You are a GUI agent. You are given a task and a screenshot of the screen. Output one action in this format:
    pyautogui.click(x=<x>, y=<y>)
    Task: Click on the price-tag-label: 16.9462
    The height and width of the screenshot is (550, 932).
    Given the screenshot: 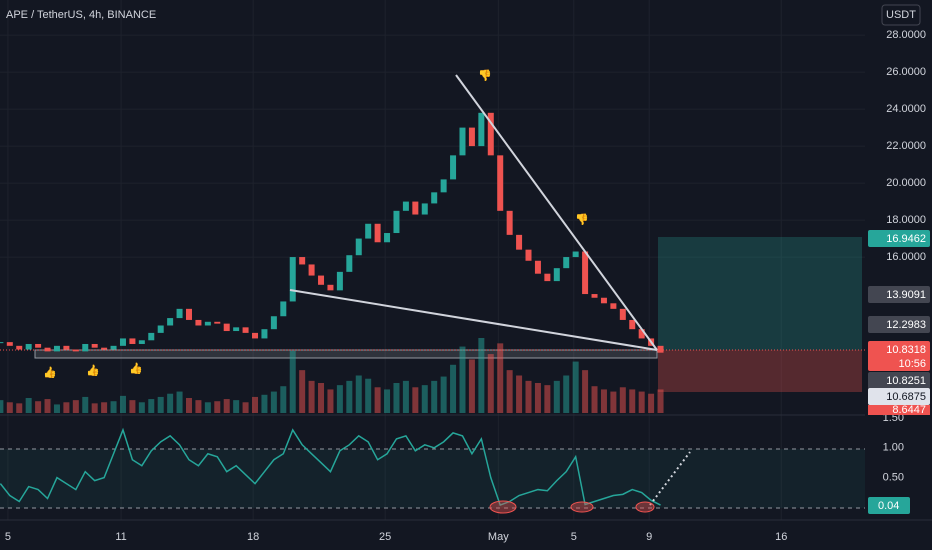 What is the action you would take?
    pyautogui.click(x=906, y=239)
    